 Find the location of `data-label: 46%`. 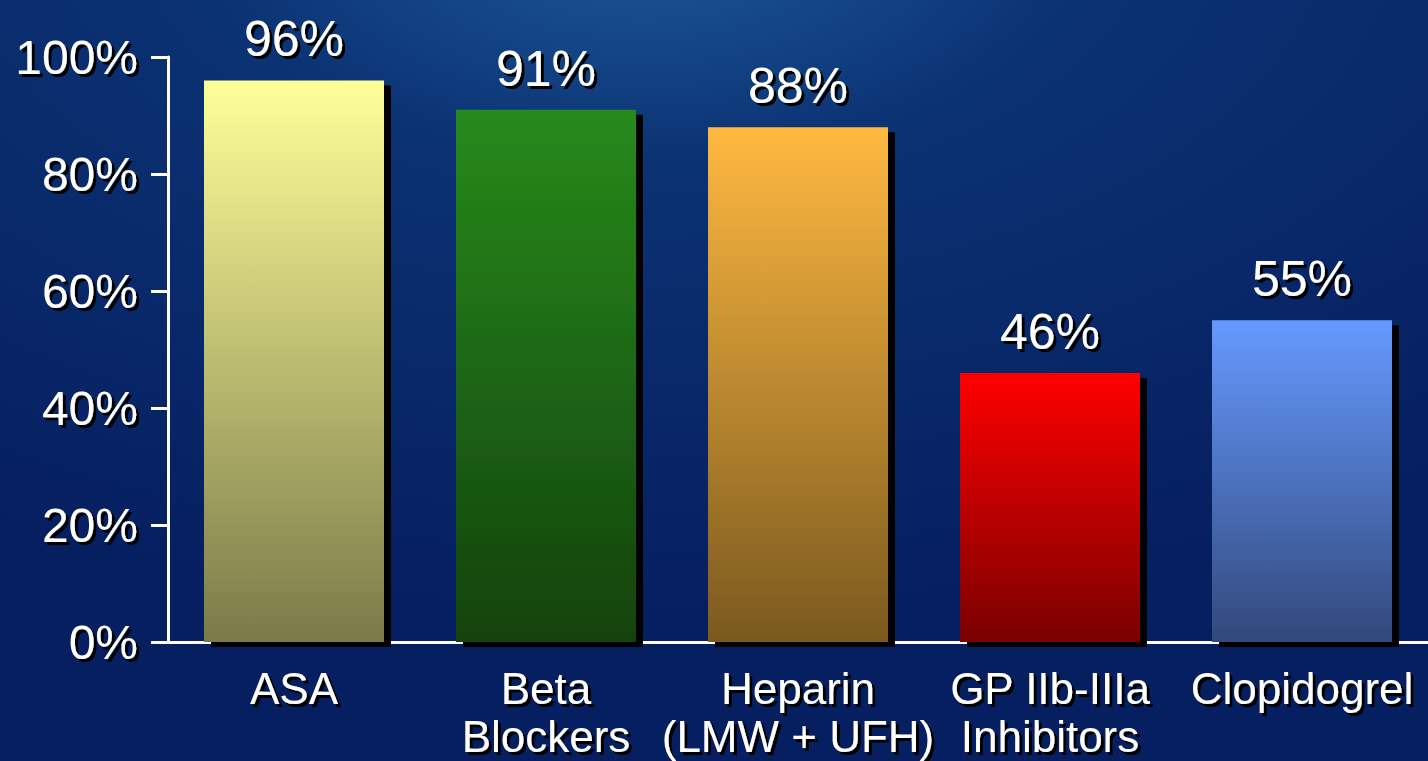

data-label: 46% is located at coordinates (1050, 331).